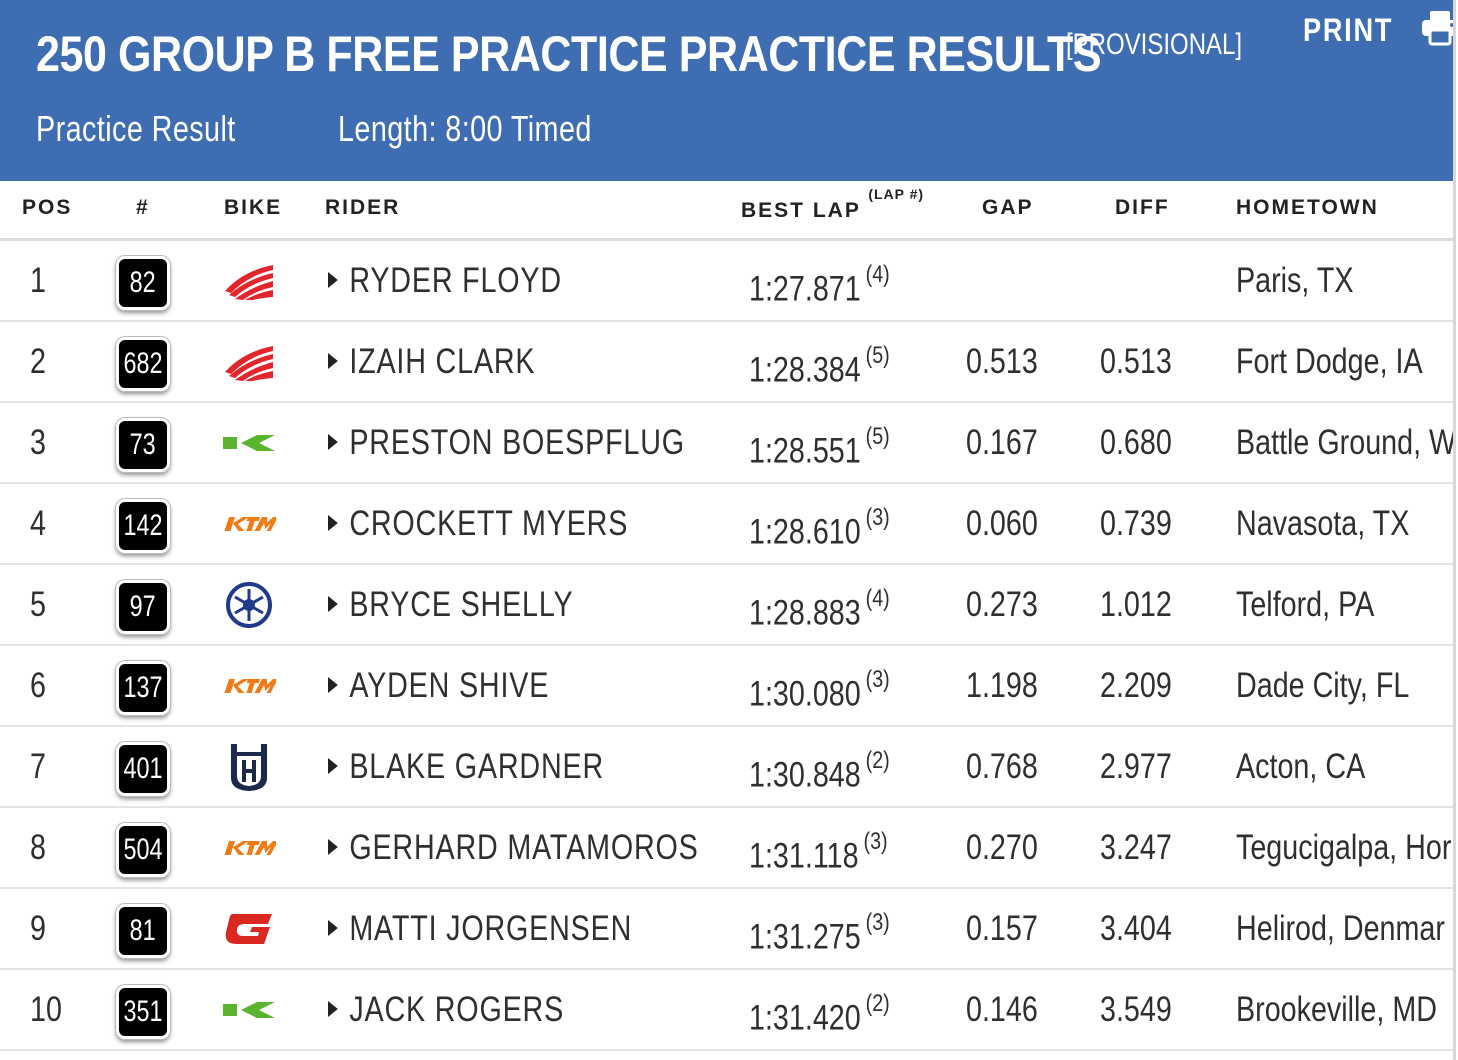 This screenshot has height=1060, width=1458. Describe the element at coordinates (38, 523) in the screenshot. I see `position: 4` at that location.